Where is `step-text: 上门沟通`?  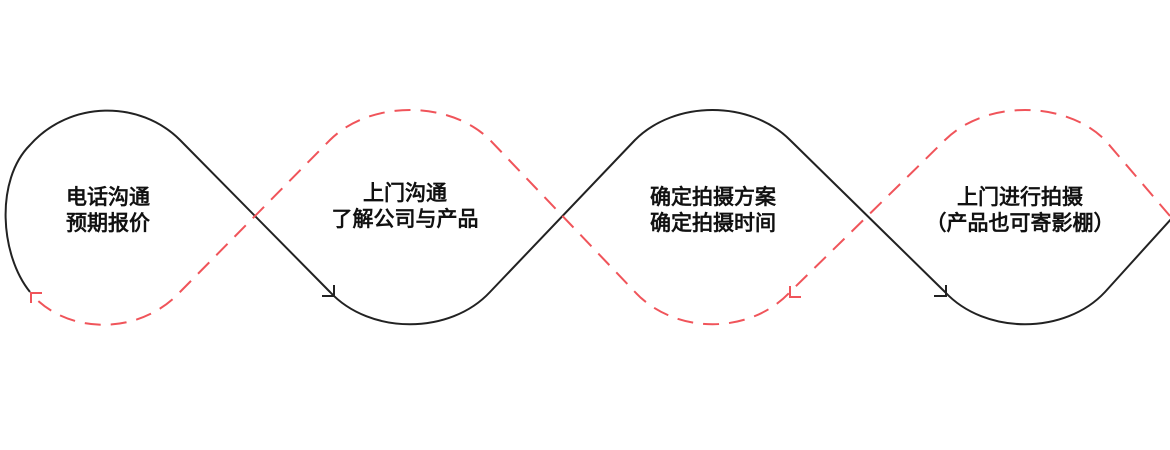
step-text: 上门沟通 is located at coordinates (405, 193).